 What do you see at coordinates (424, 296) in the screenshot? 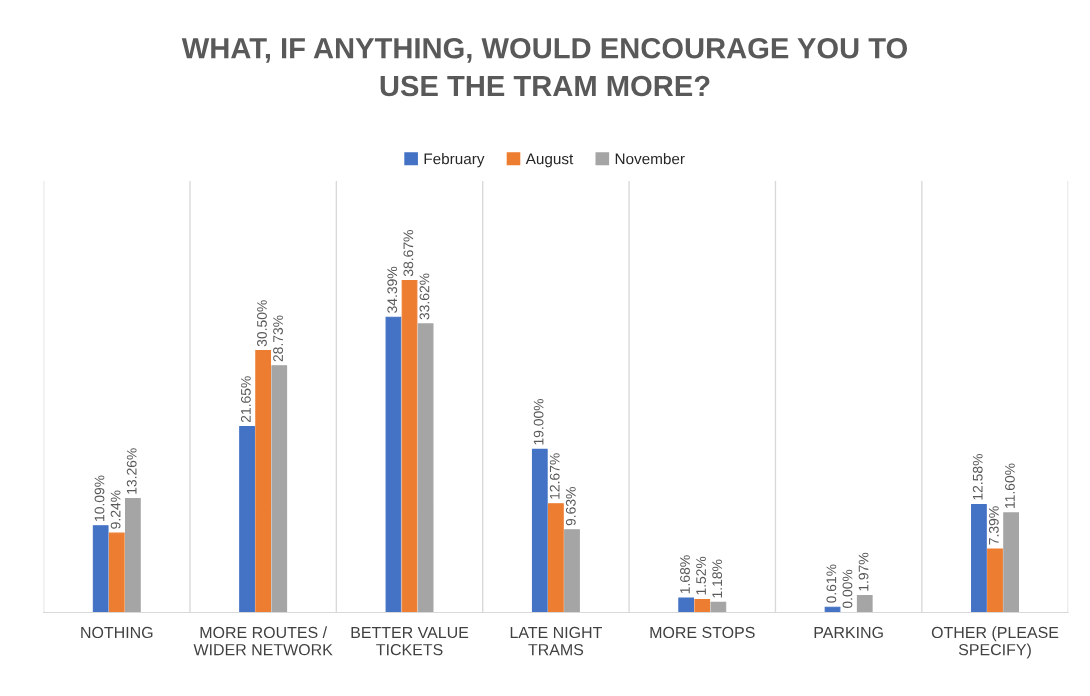
I see `data-label: 33.62%` at bounding box center [424, 296].